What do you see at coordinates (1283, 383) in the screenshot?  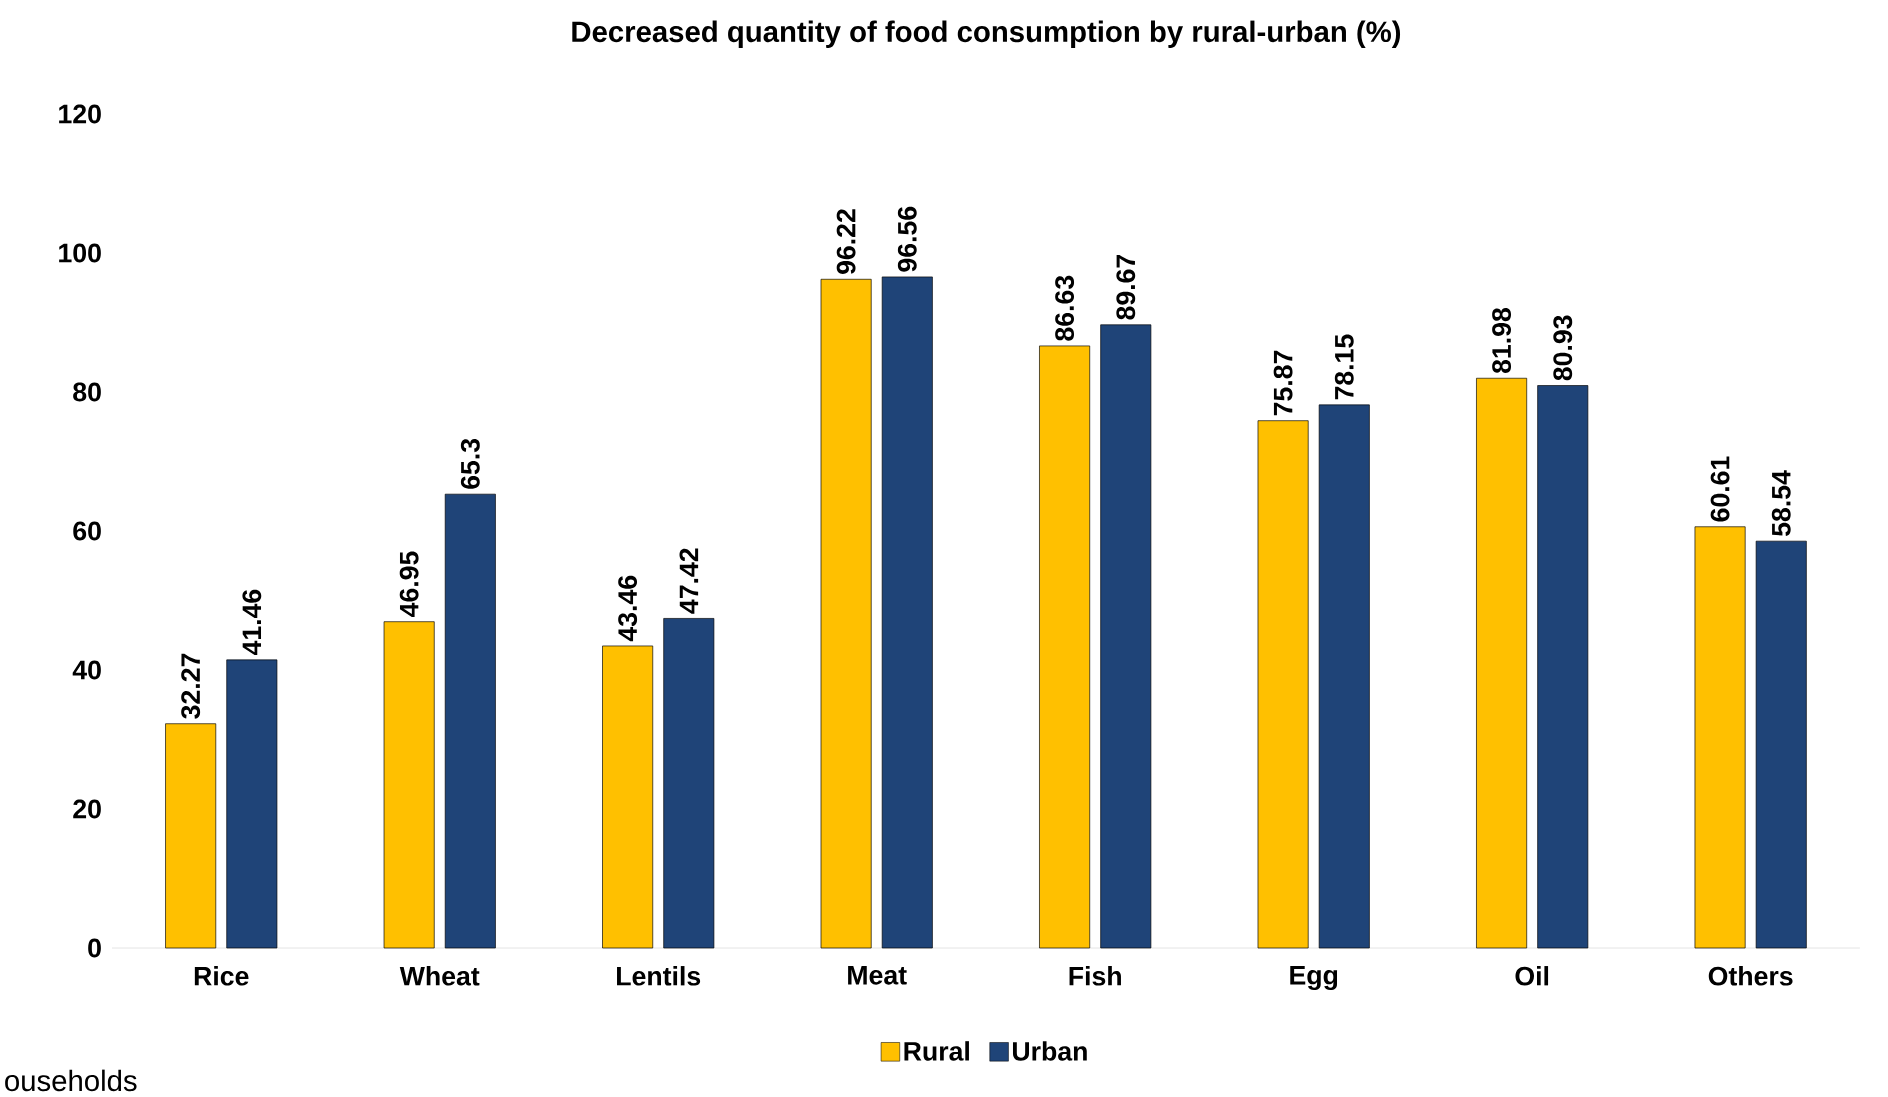 I see `data-label: 75.87` at bounding box center [1283, 383].